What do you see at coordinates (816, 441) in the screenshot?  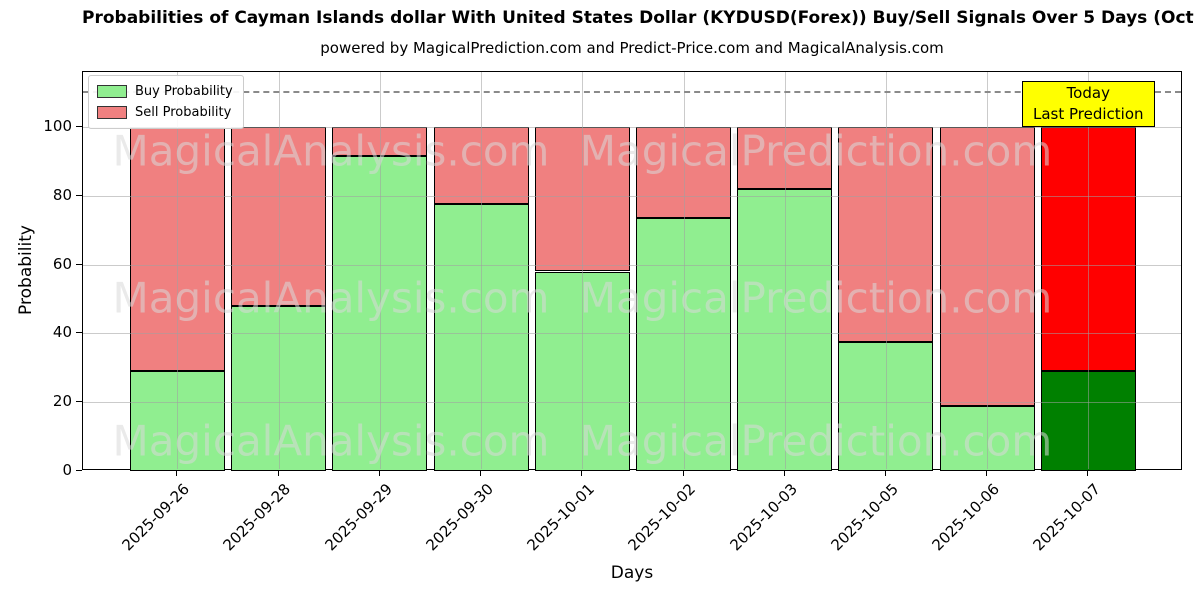 I see `watermark-right-row3: MagicalPrediction.com` at bounding box center [816, 441].